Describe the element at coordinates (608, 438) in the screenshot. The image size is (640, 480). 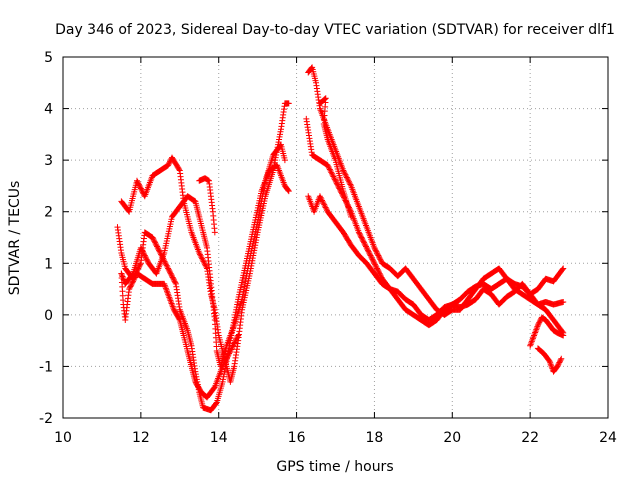
I see `x-tick-label: 24` at that location.